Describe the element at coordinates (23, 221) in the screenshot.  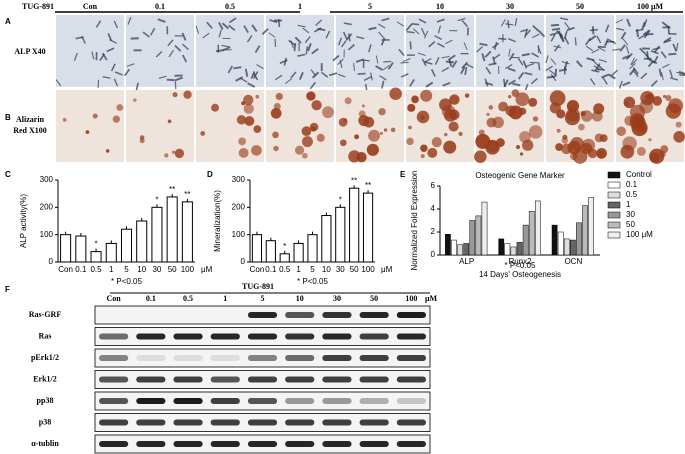
I see `y-axis-title: ALP activity(%)` at that location.